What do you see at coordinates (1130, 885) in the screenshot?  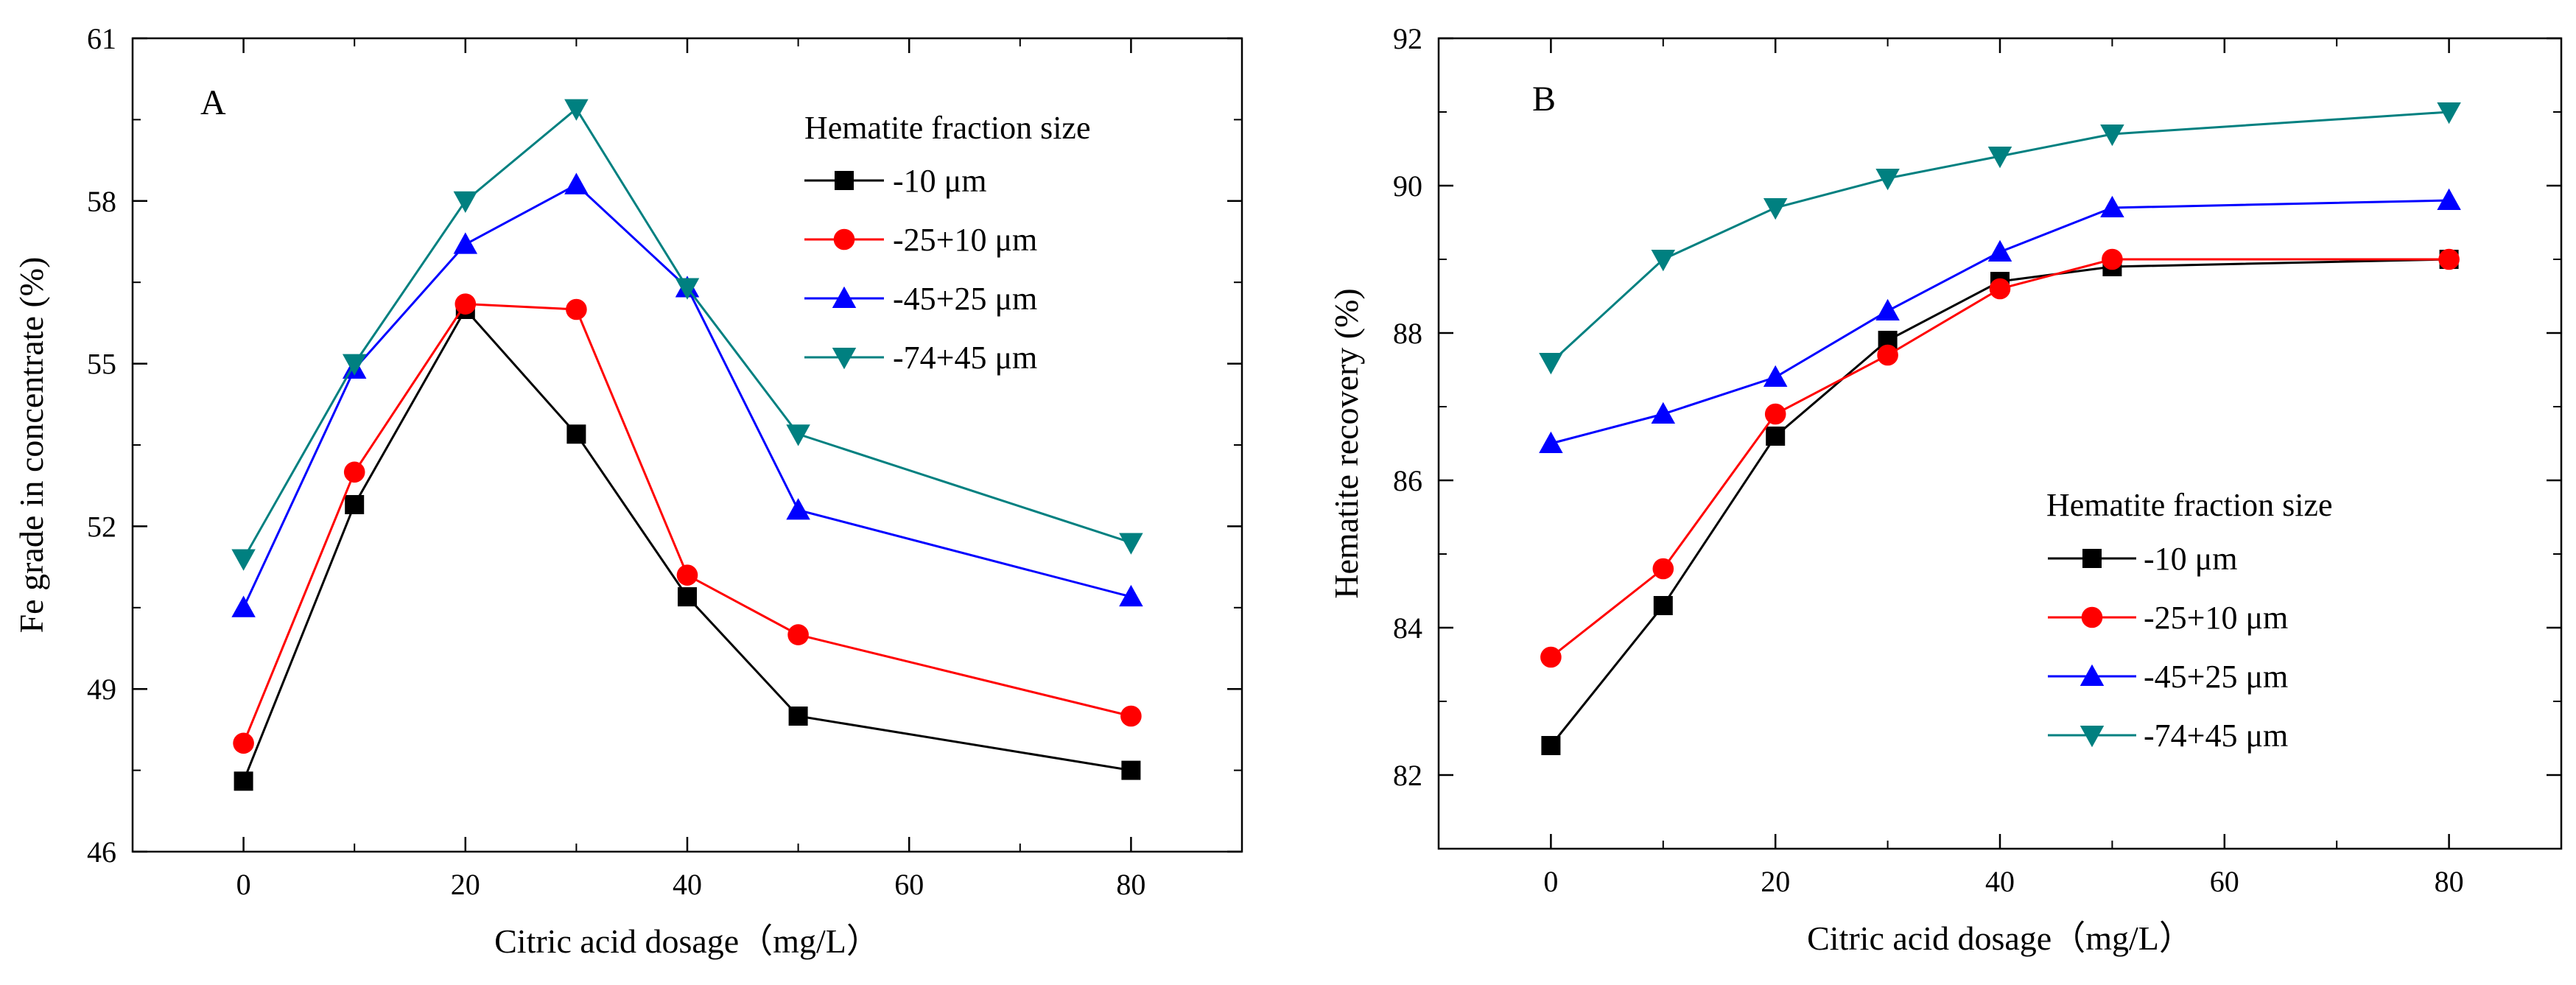 I see `chart-a-x-tick-label-4: 80` at bounding box center [1130, 885].